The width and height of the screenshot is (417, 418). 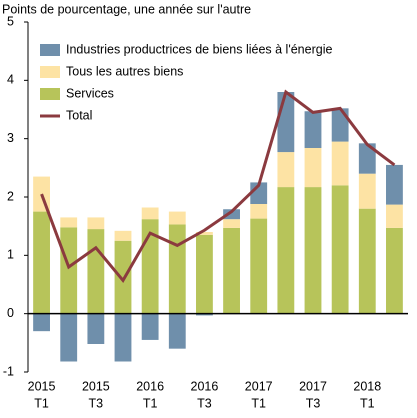 What do you see at coordinates (10, 255) in the screenshot?
I see `y-tick-label: 1` at bounding box center [10, 255].